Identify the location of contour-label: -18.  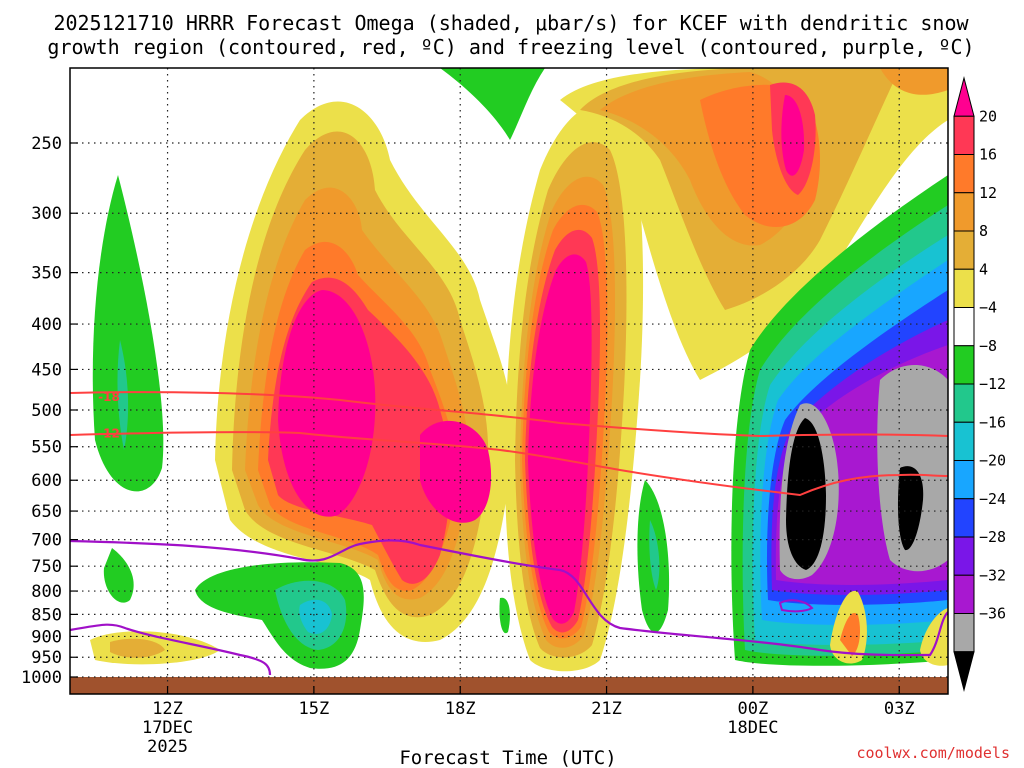
(109, 397).